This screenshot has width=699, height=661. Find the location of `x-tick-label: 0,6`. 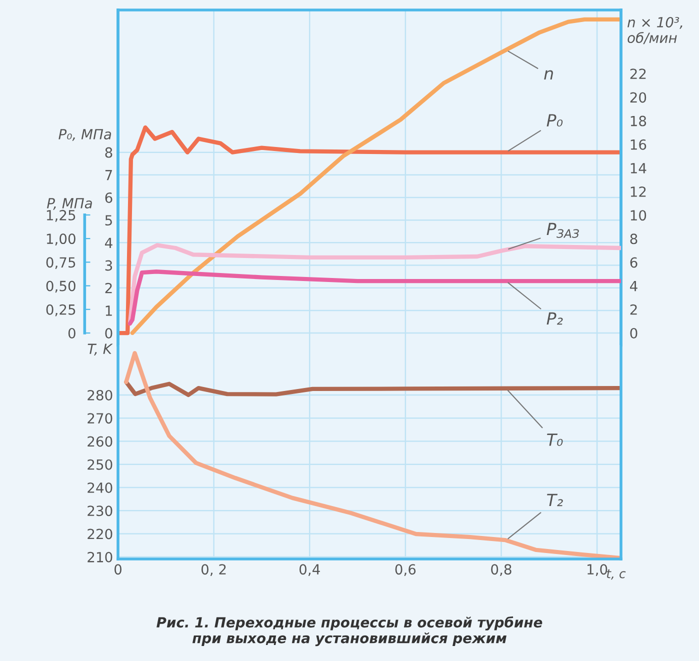

x-tick-label: 0,6 is located at coordinates (405, 570).